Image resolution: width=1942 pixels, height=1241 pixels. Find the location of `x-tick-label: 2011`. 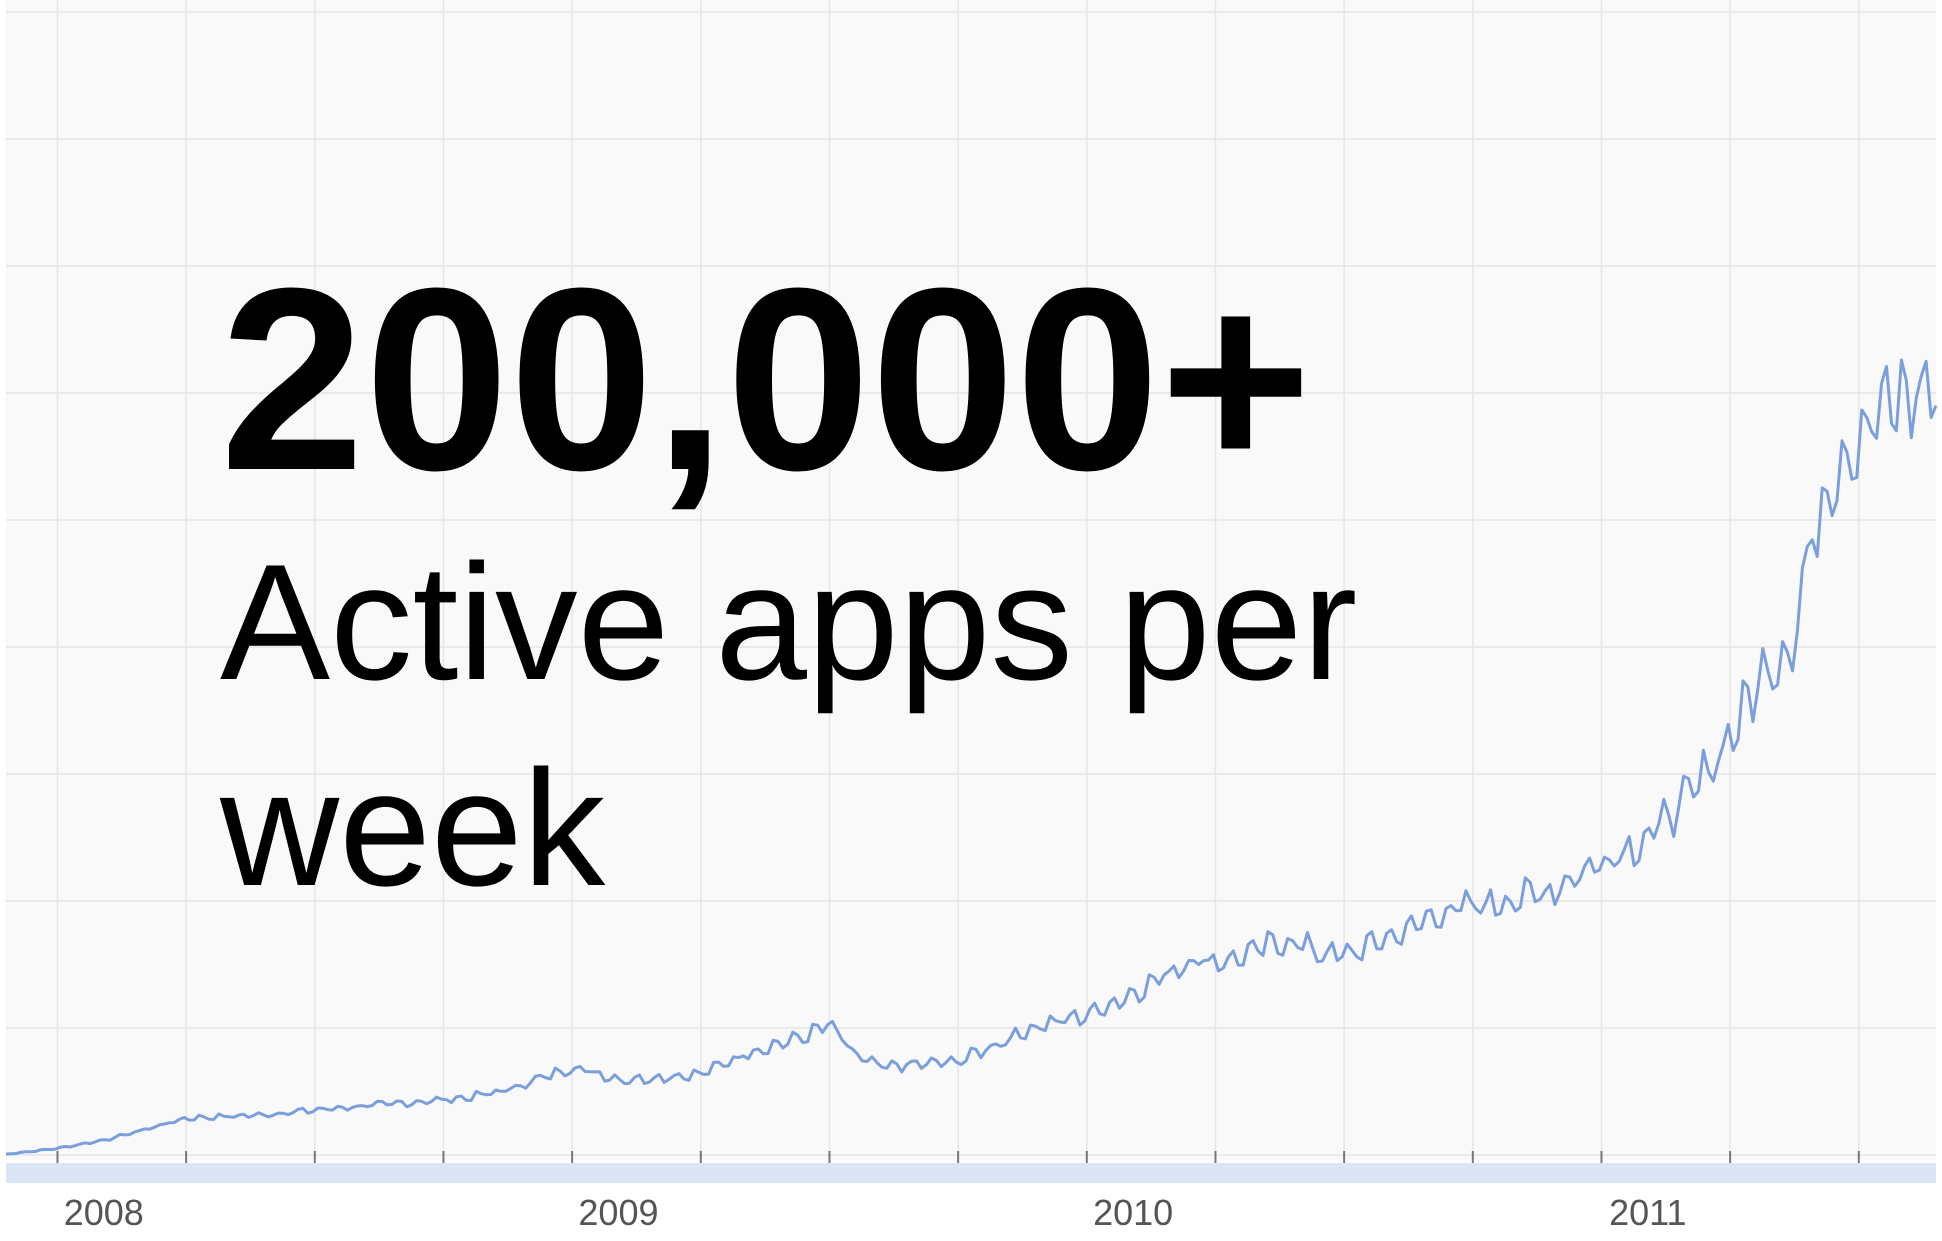

x-tick-label: 2011 is located at coordinates (1647, 1212).